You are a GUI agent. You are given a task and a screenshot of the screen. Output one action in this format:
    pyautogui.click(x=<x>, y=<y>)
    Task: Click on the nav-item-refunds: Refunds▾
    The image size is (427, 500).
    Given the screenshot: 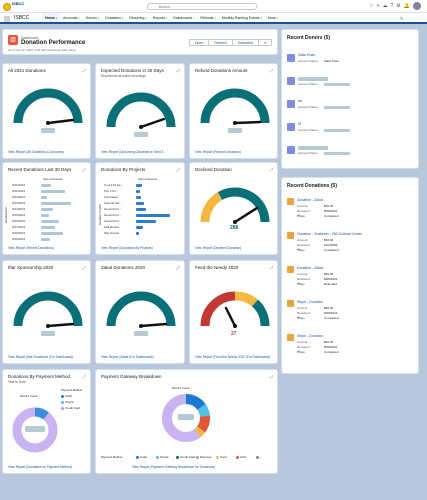 What is the action you would take?
    pyautogui.click(x=207, y=18)
    